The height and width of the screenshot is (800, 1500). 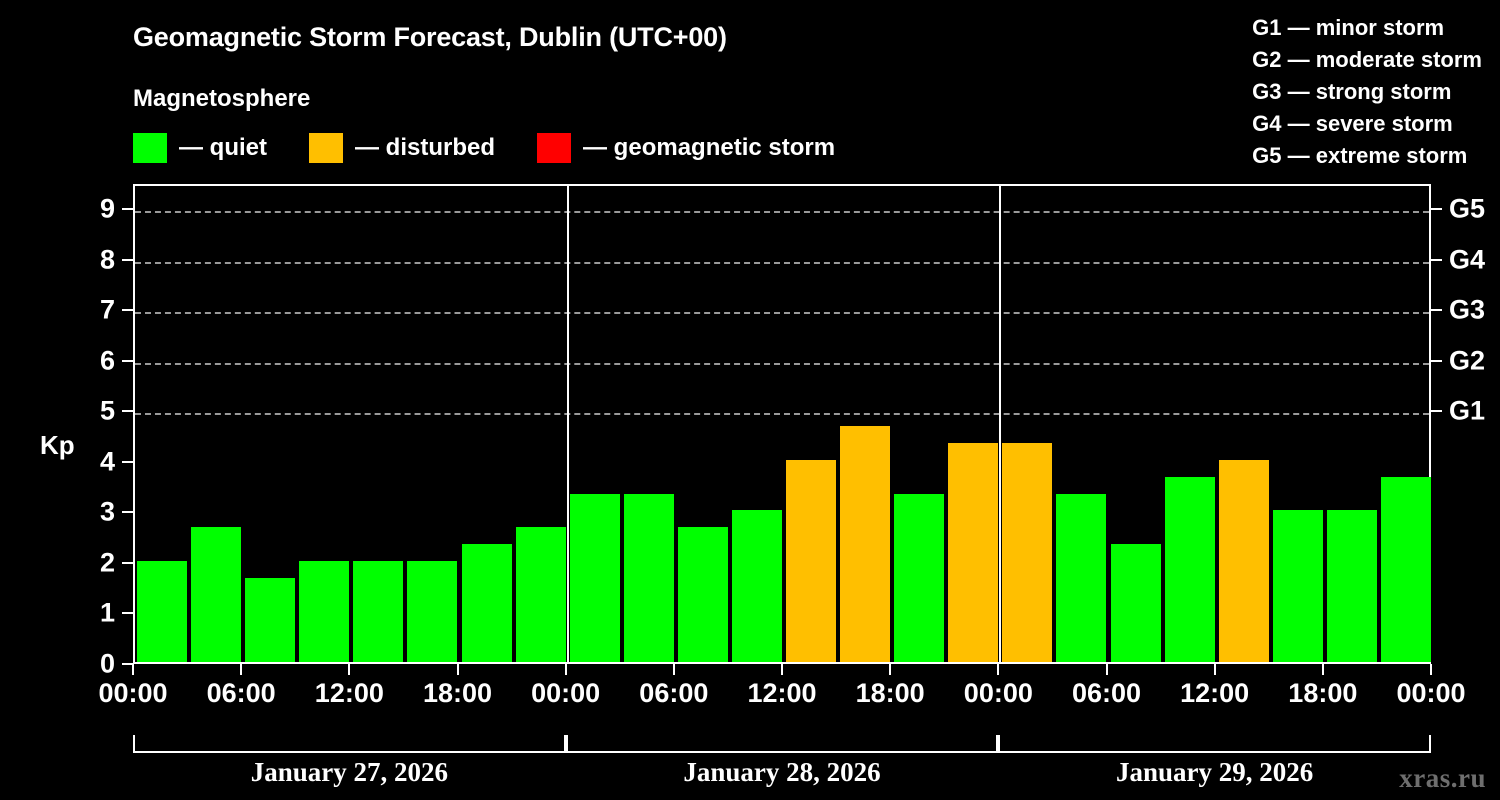 I want to click on g-tick-mark-G1, so click(x=1436, y=411).